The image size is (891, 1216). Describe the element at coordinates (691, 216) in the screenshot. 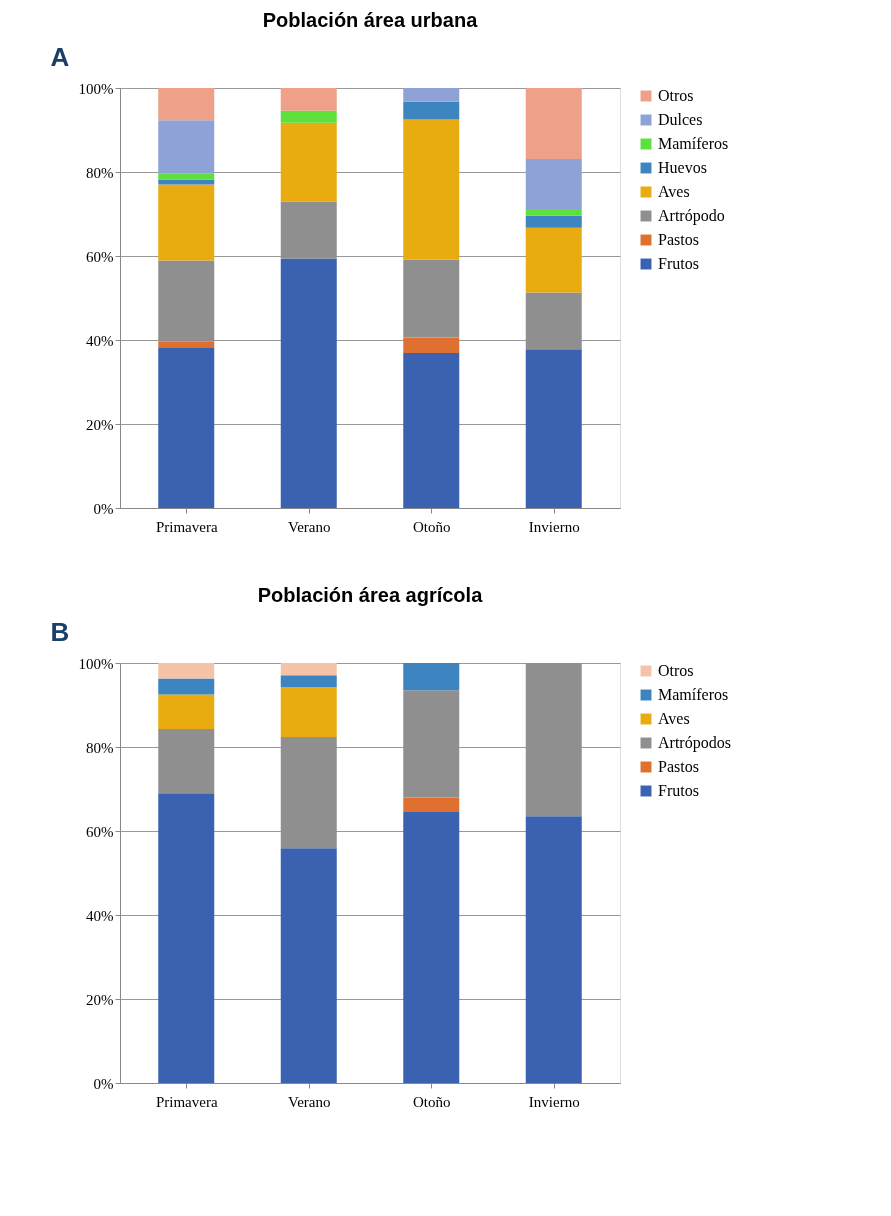

I see `legend-label: Artrópodo` at that location.